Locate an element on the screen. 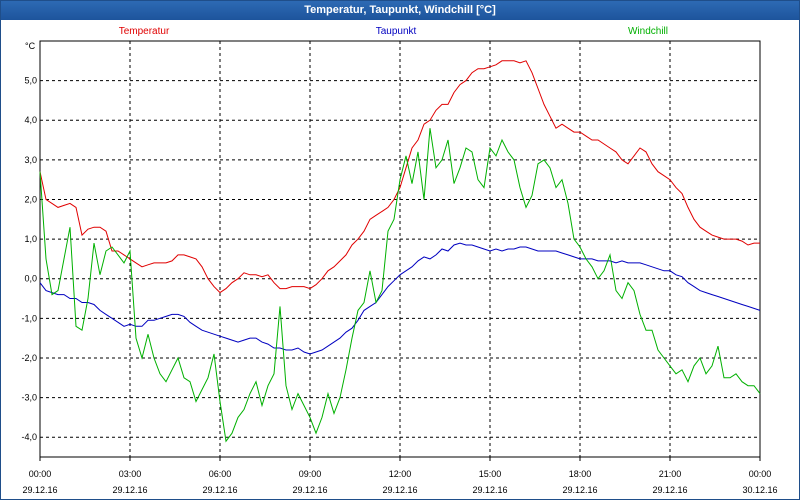  y-tick-label: 0,0 is located at coordinates (30, 279).